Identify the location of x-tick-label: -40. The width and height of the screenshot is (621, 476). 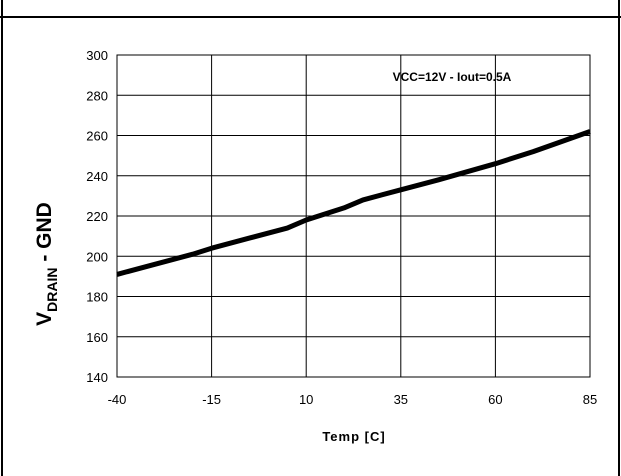
(117, 399).